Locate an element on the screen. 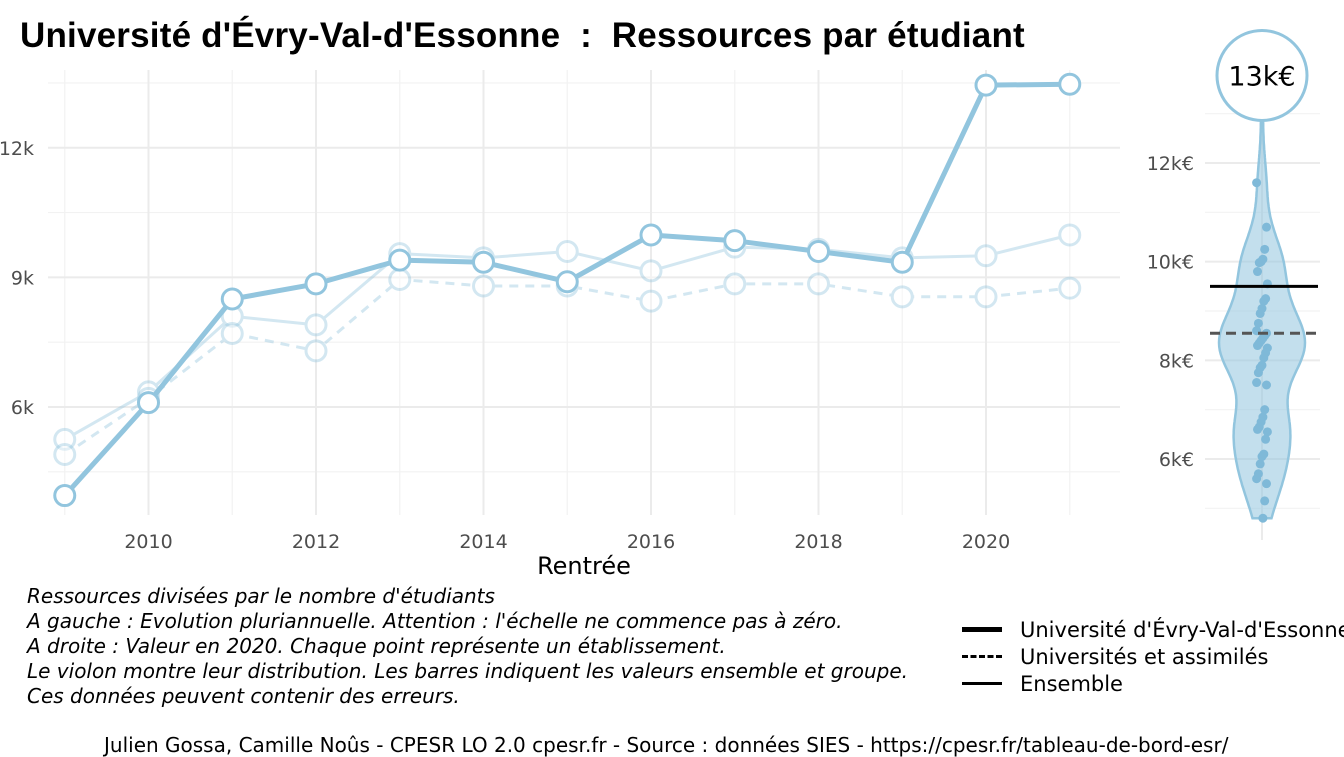 The image size is (1344, 757). legend-item-ensemble: Ensemble is located at coordinates (1153, 683).